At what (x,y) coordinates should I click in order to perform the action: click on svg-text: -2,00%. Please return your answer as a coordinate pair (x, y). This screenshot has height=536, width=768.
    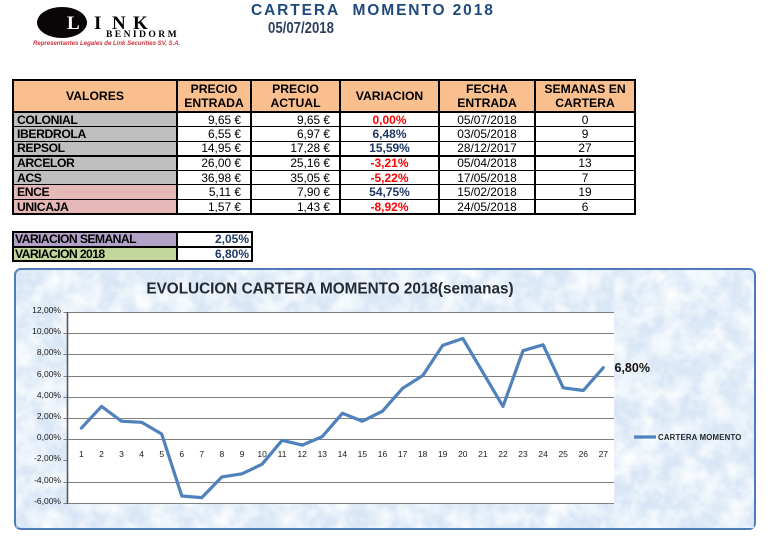
    Looking at the image, I should click on (47, 458).